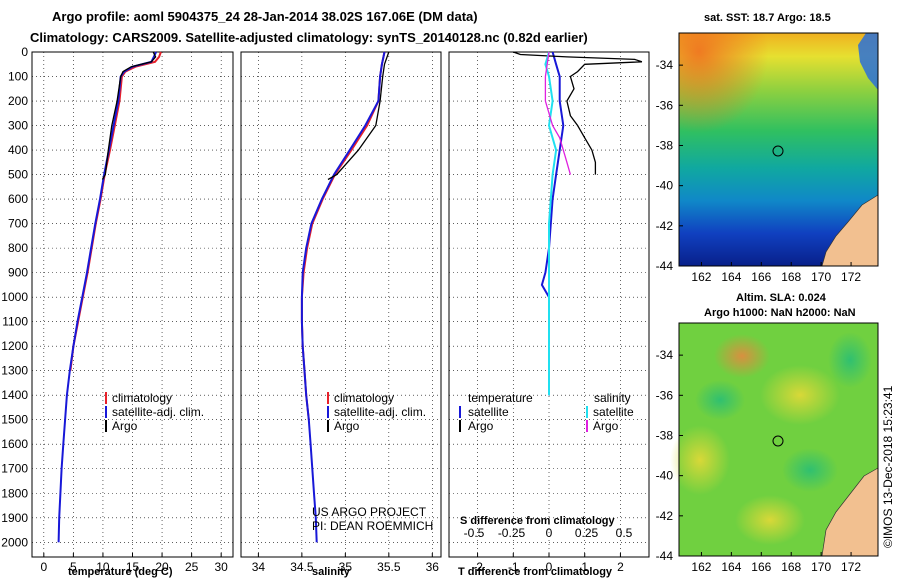 This screenshot has width=900, height=580. What do you see at coordinates (665, 556) in the screenshot?
I see `map-y-tick-label: -44` at bounding box center [665, 556].